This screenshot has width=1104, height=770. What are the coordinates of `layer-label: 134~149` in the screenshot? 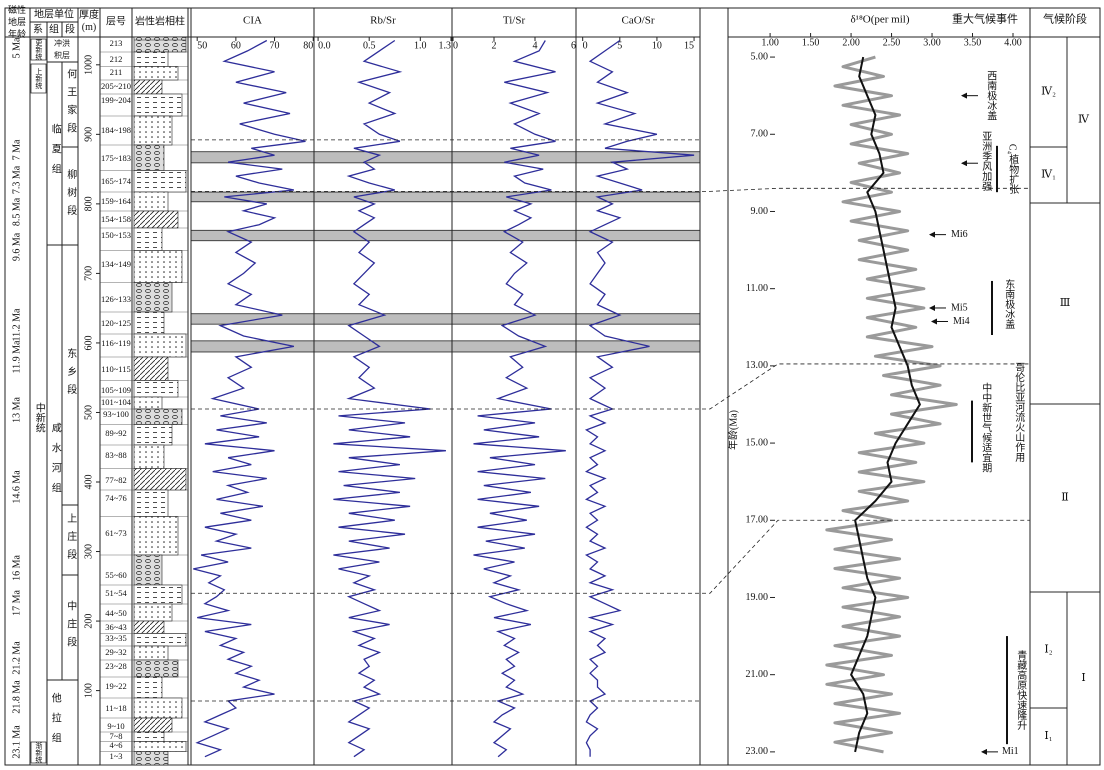 It's located at (116, 264).